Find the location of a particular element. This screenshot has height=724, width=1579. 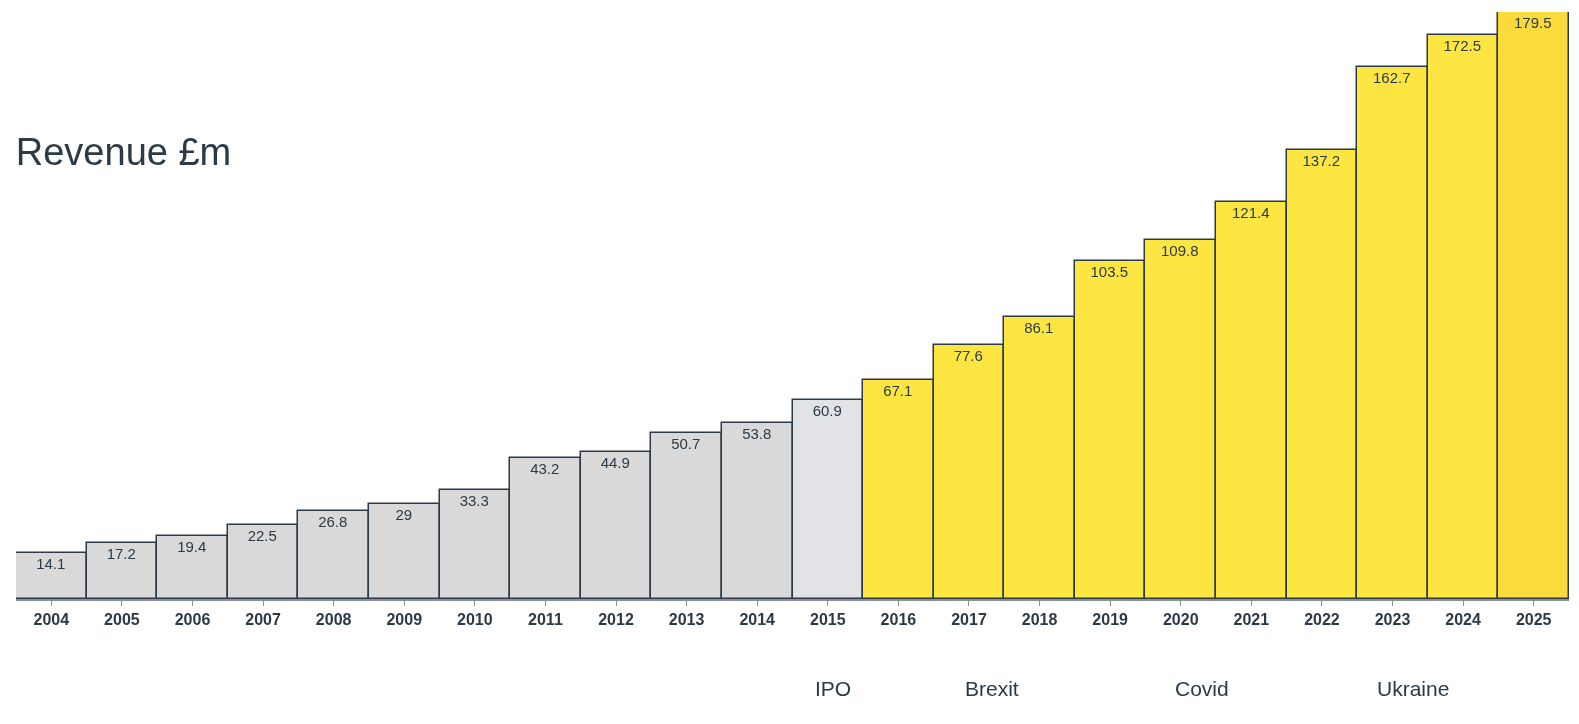

data-label: 17.2 is located at coordinates (121, 554).